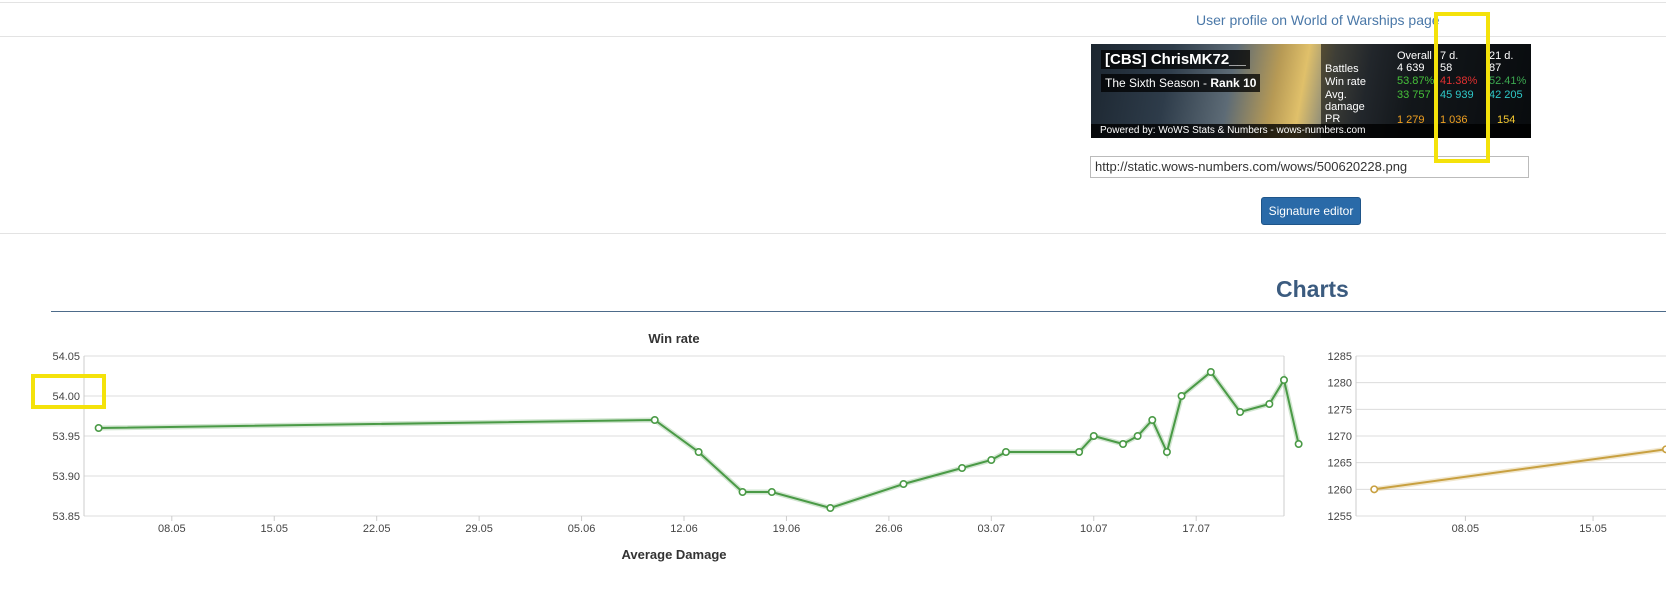 The width and height of the screenshot is (1666, 601). Describe the element at coordinates (673, 554) in the screenshot. I see `avg-damage-chart-title: Average Damage` at that location.